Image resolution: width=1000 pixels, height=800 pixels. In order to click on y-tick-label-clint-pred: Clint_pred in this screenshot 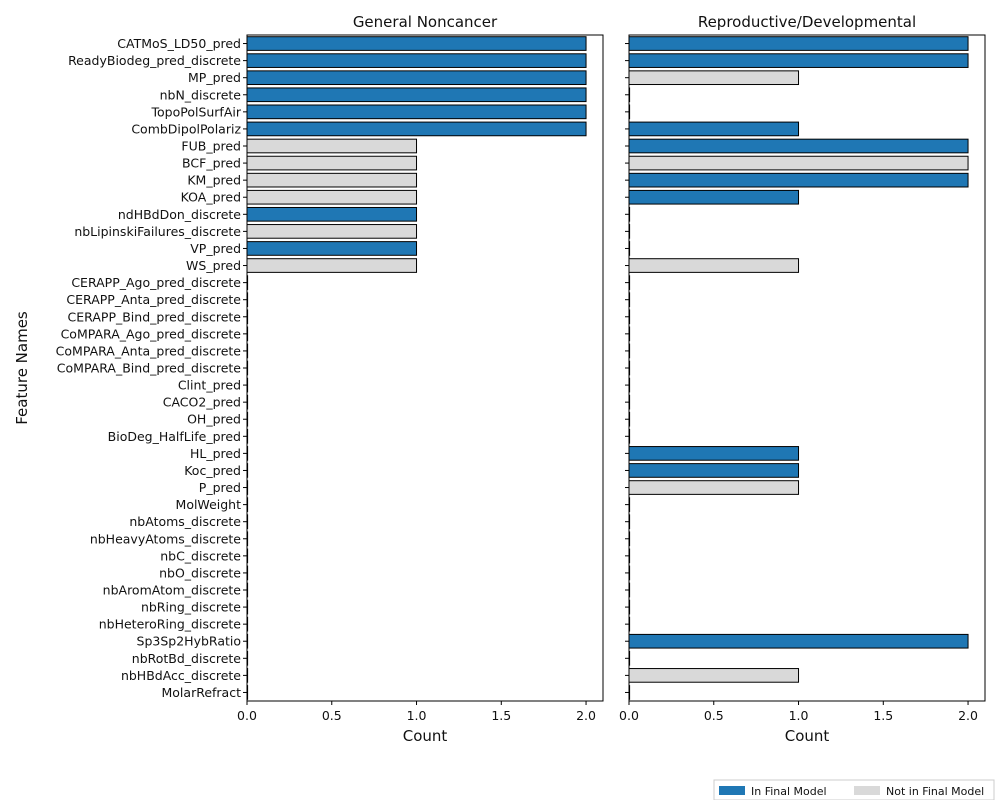, I will do `click(209, 385)`.